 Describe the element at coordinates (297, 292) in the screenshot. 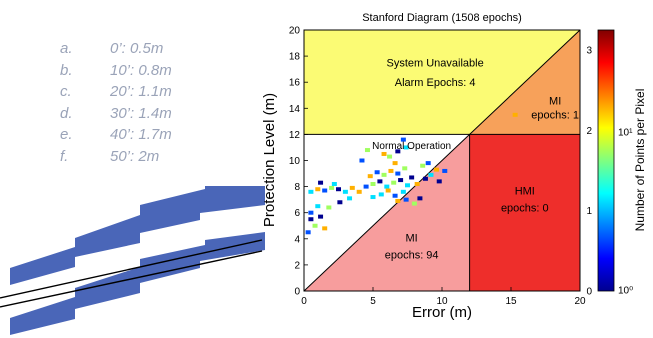

I see `y-tick-label: 0` at that location.